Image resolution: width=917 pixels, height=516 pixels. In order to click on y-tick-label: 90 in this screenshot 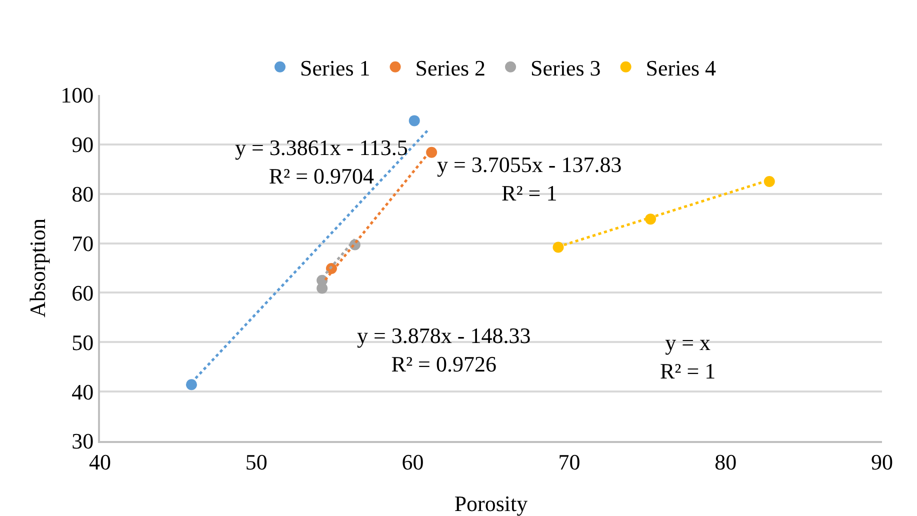, I will do `click(83, 145)`.